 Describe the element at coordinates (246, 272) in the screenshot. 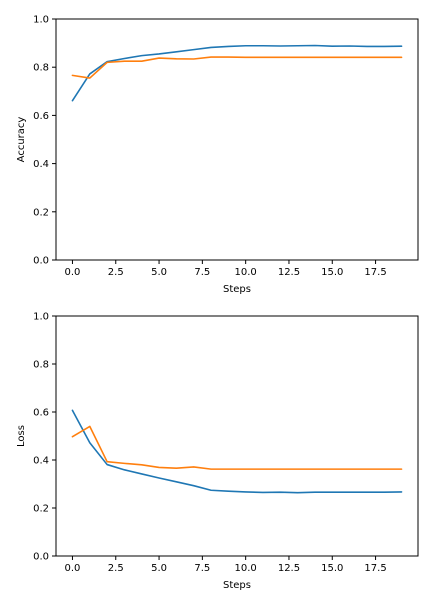

I see `chart-1-x-tick-label-4: 10.0` at that location.